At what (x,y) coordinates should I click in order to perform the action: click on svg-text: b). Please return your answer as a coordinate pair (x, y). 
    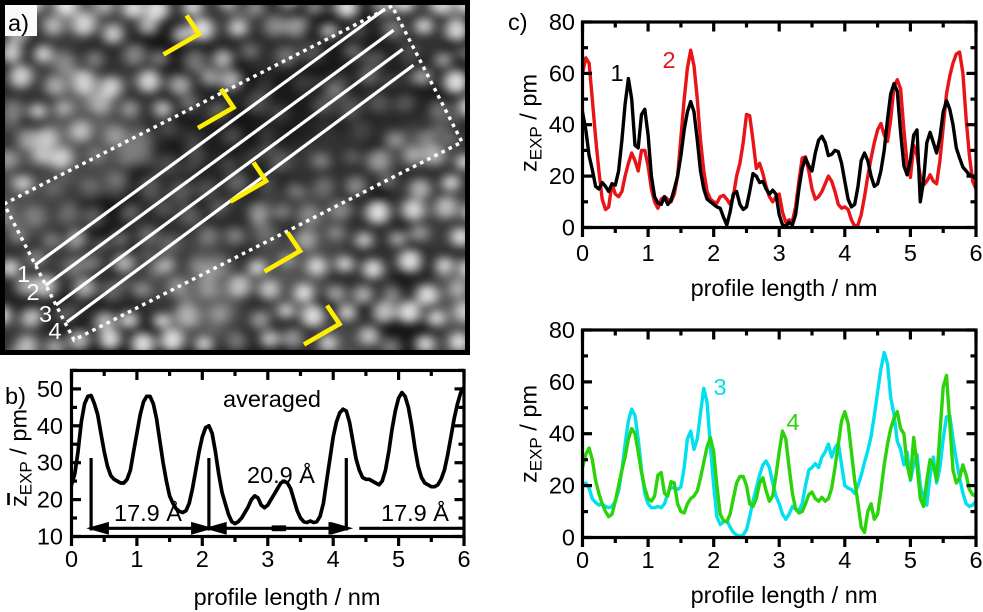
    Looking at the image, I should click on (15, 396).